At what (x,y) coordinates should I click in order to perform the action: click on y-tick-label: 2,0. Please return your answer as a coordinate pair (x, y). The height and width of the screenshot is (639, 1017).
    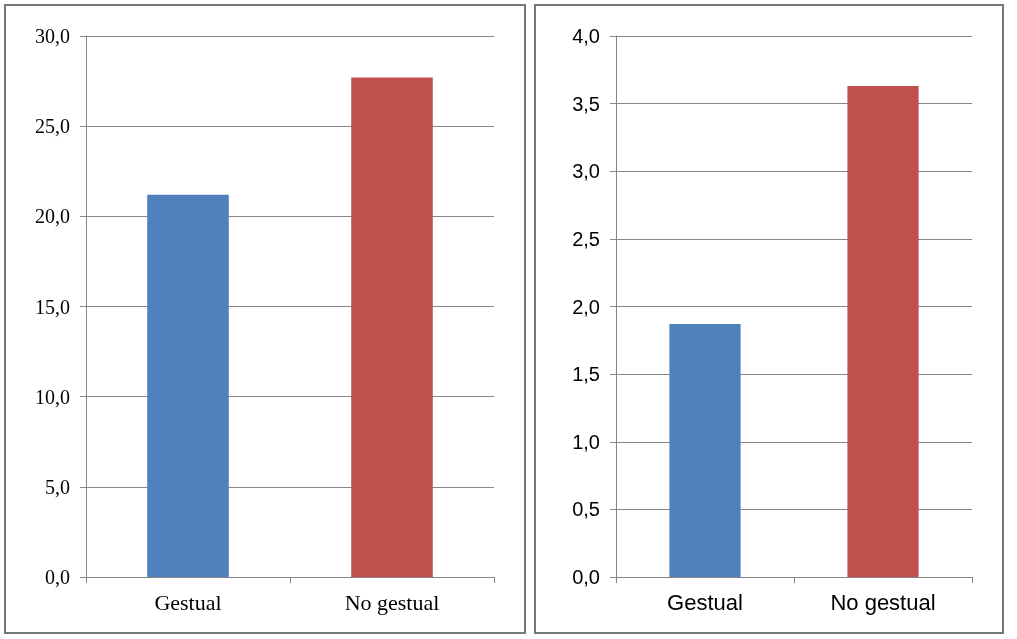
    Looking at the image, I should click on (586, 306).